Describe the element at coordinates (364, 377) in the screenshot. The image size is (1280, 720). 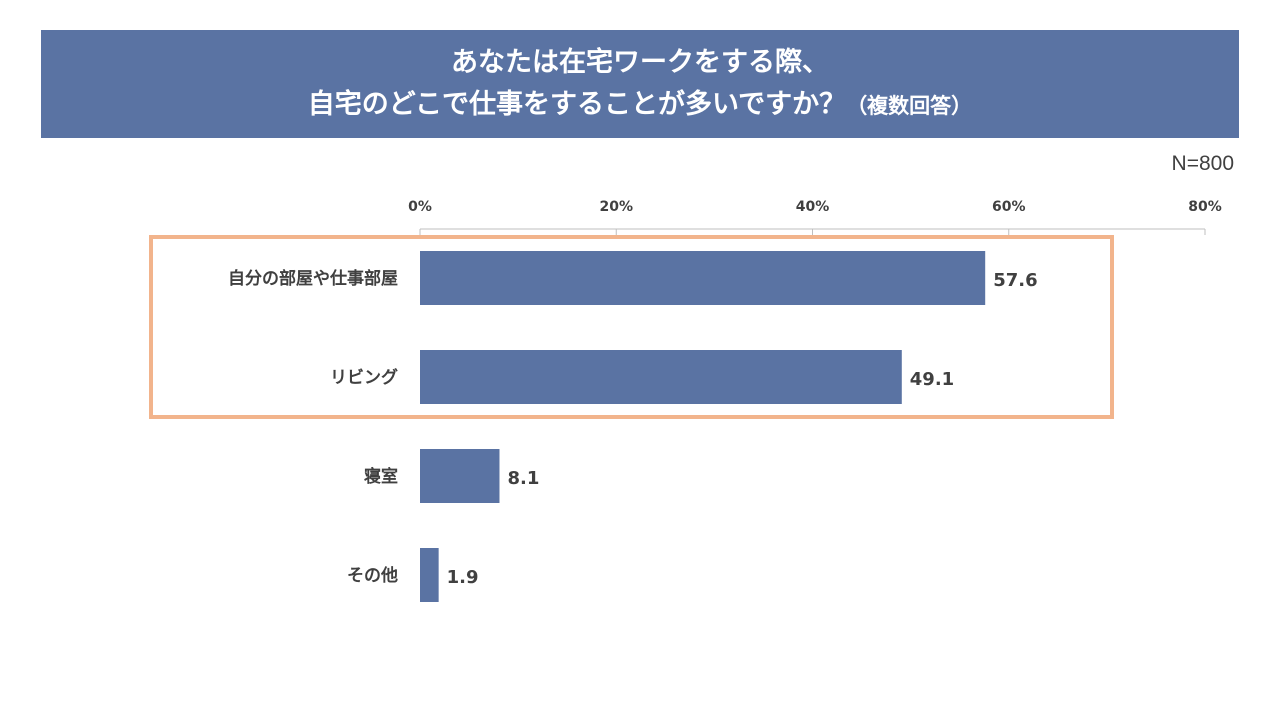
I see `category-label: リビング` at that location.